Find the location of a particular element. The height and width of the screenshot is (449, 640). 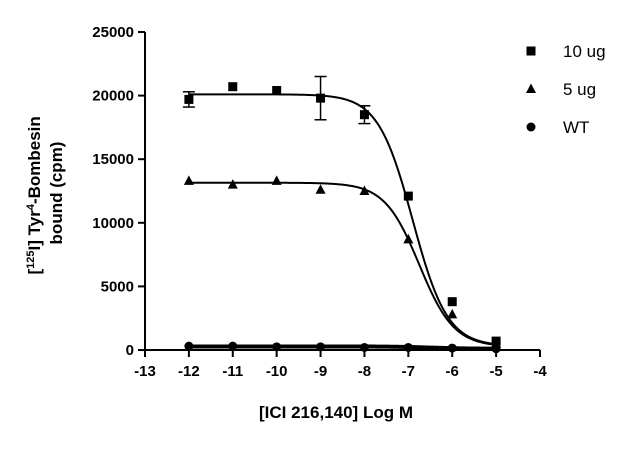

y-tick-label: 20000 is located at coordinates (113, 96).